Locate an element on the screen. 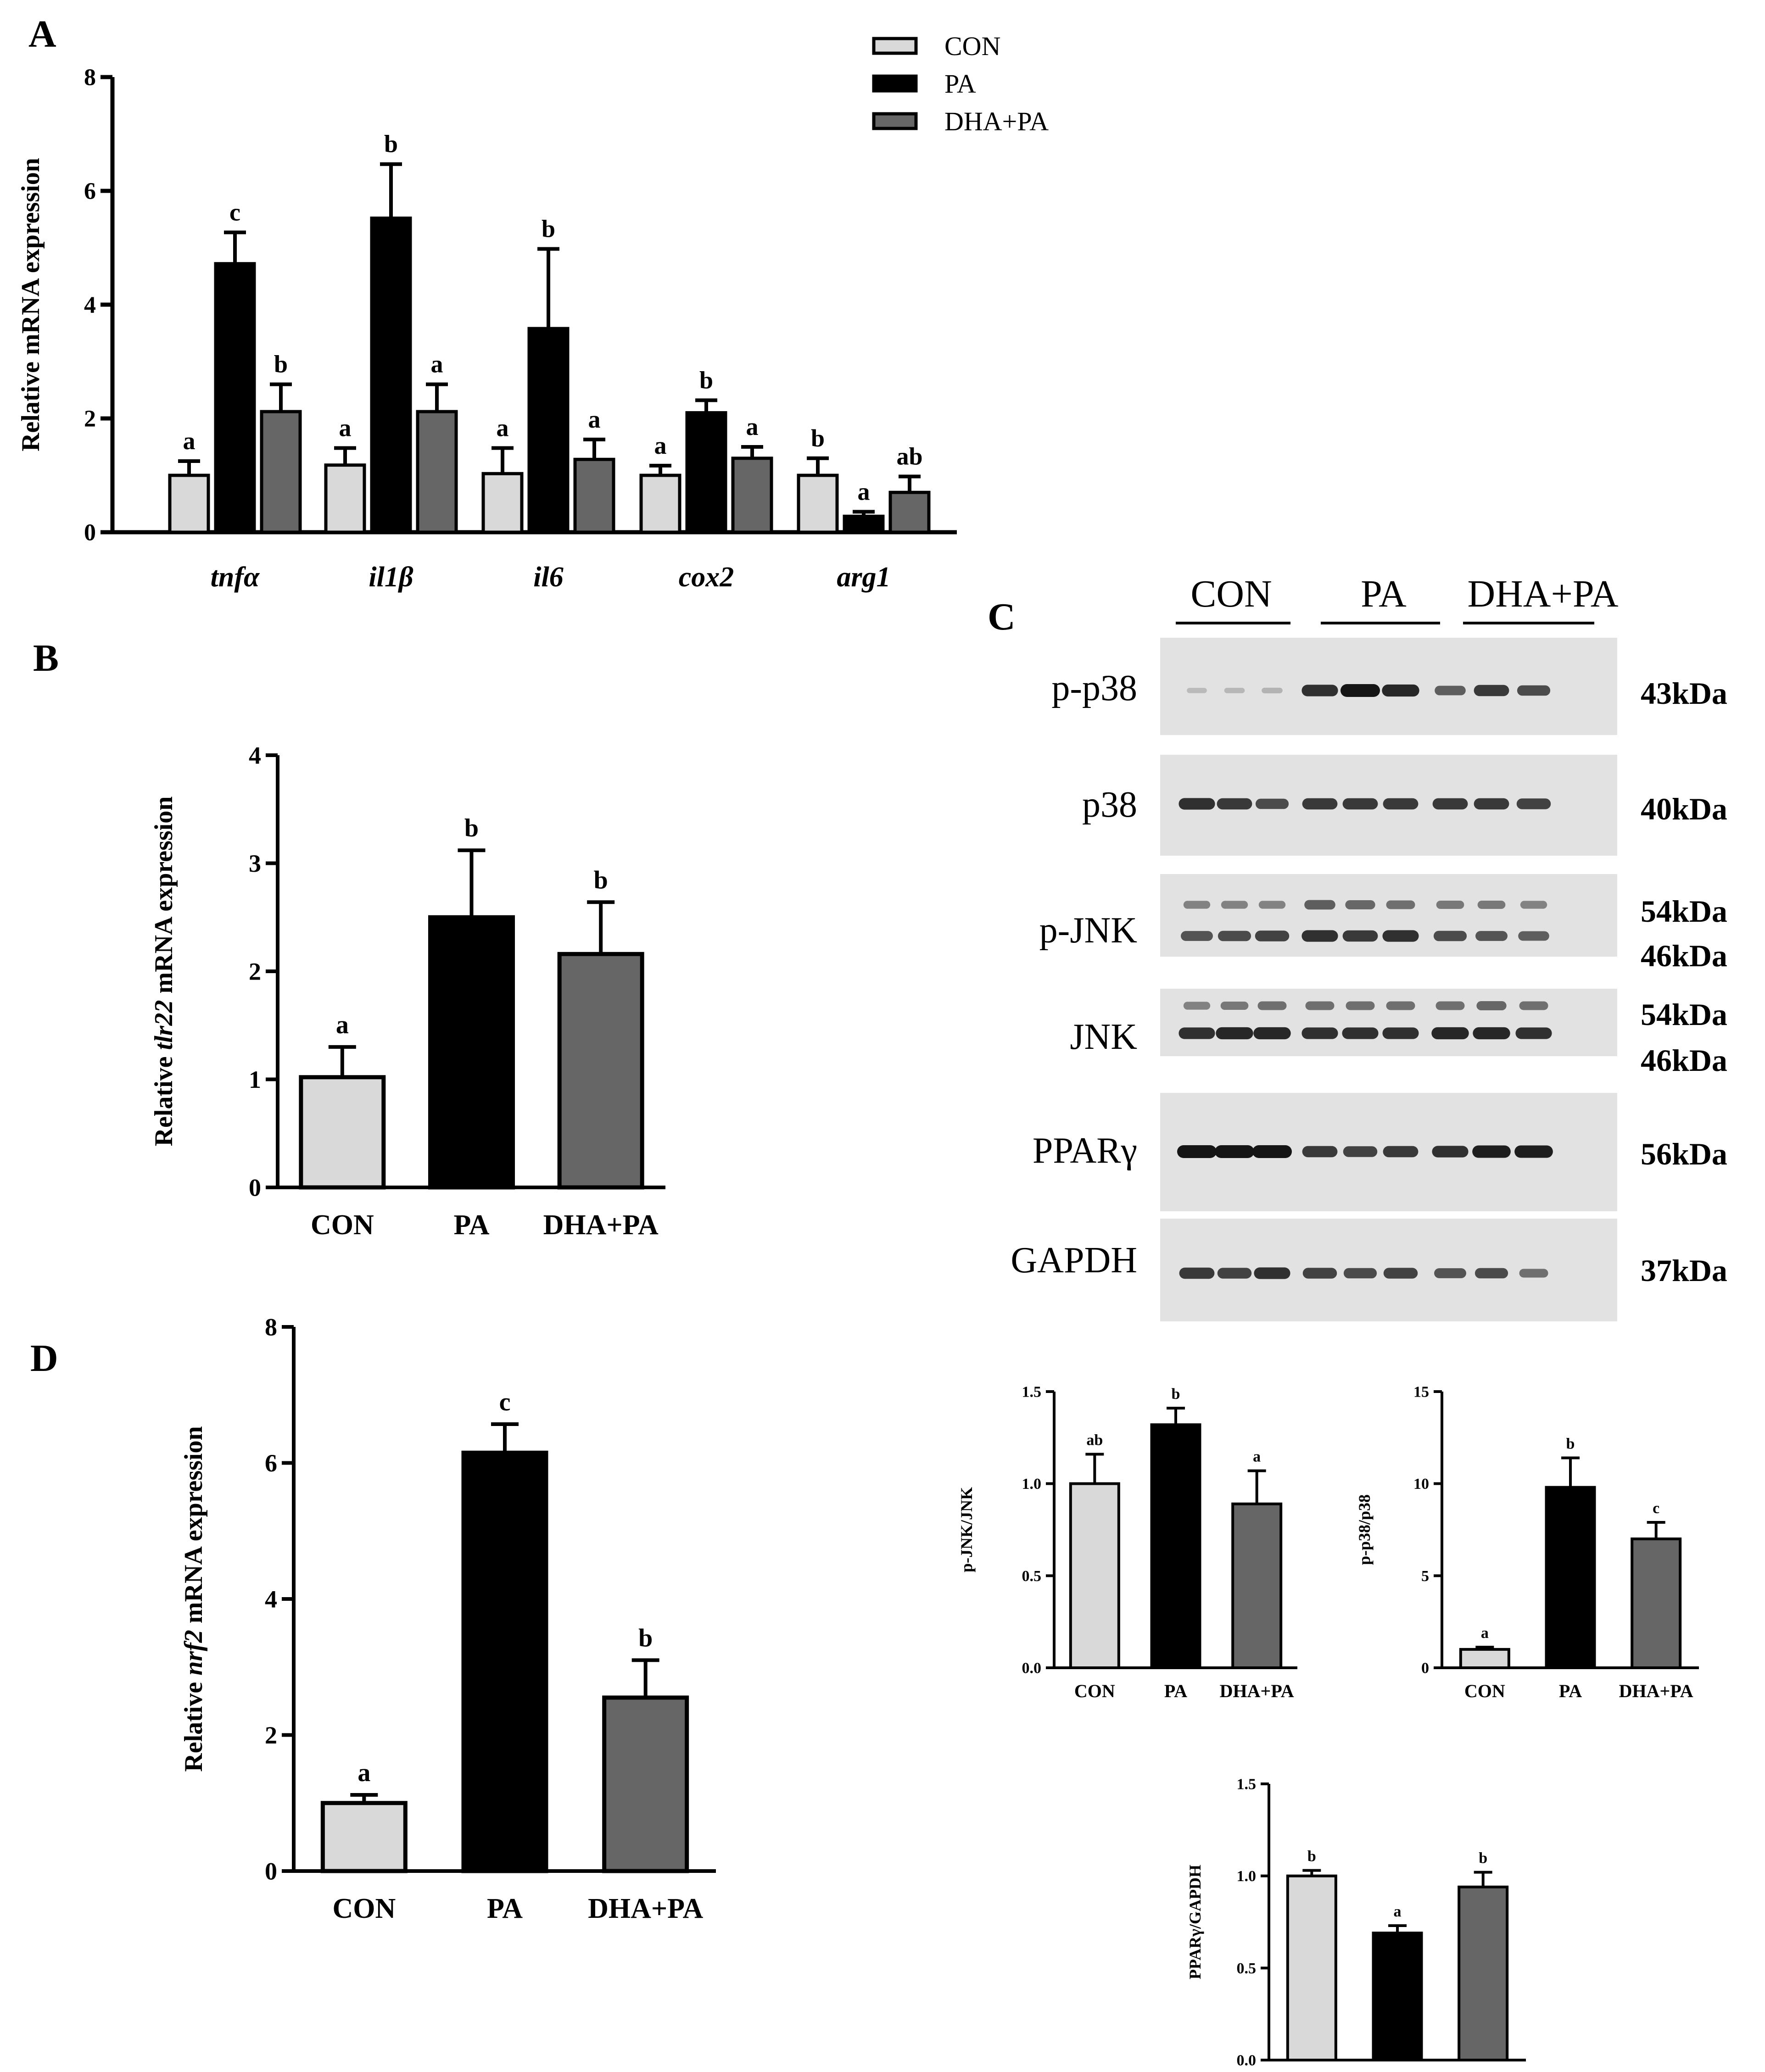  molecular-weight-label: 56kDa is located at coordinates (1684, 1153).